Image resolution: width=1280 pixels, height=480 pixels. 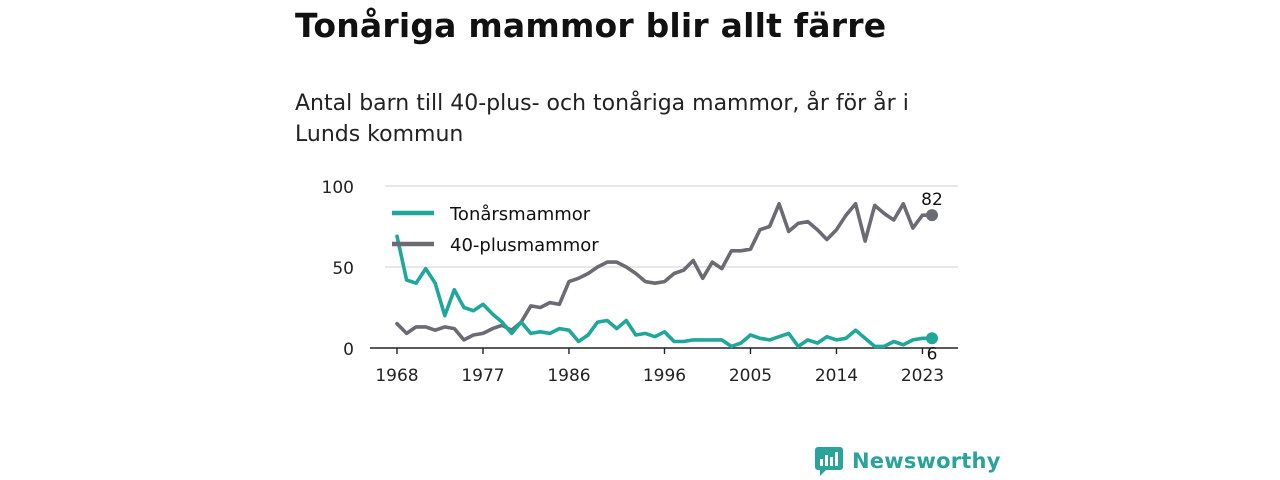 I want to click on newsworthy-brand: Newsworthy, so click(x=907, y=461).